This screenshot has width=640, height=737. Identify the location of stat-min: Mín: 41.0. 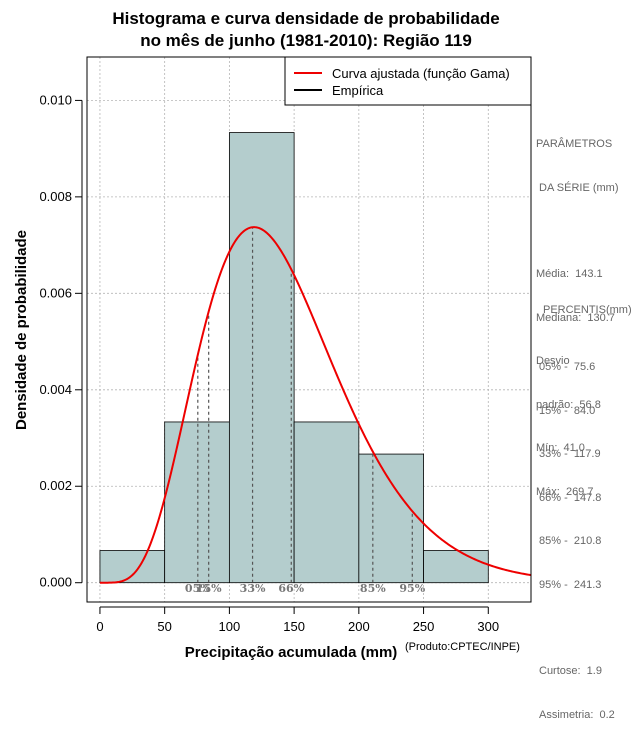
(560, 448).